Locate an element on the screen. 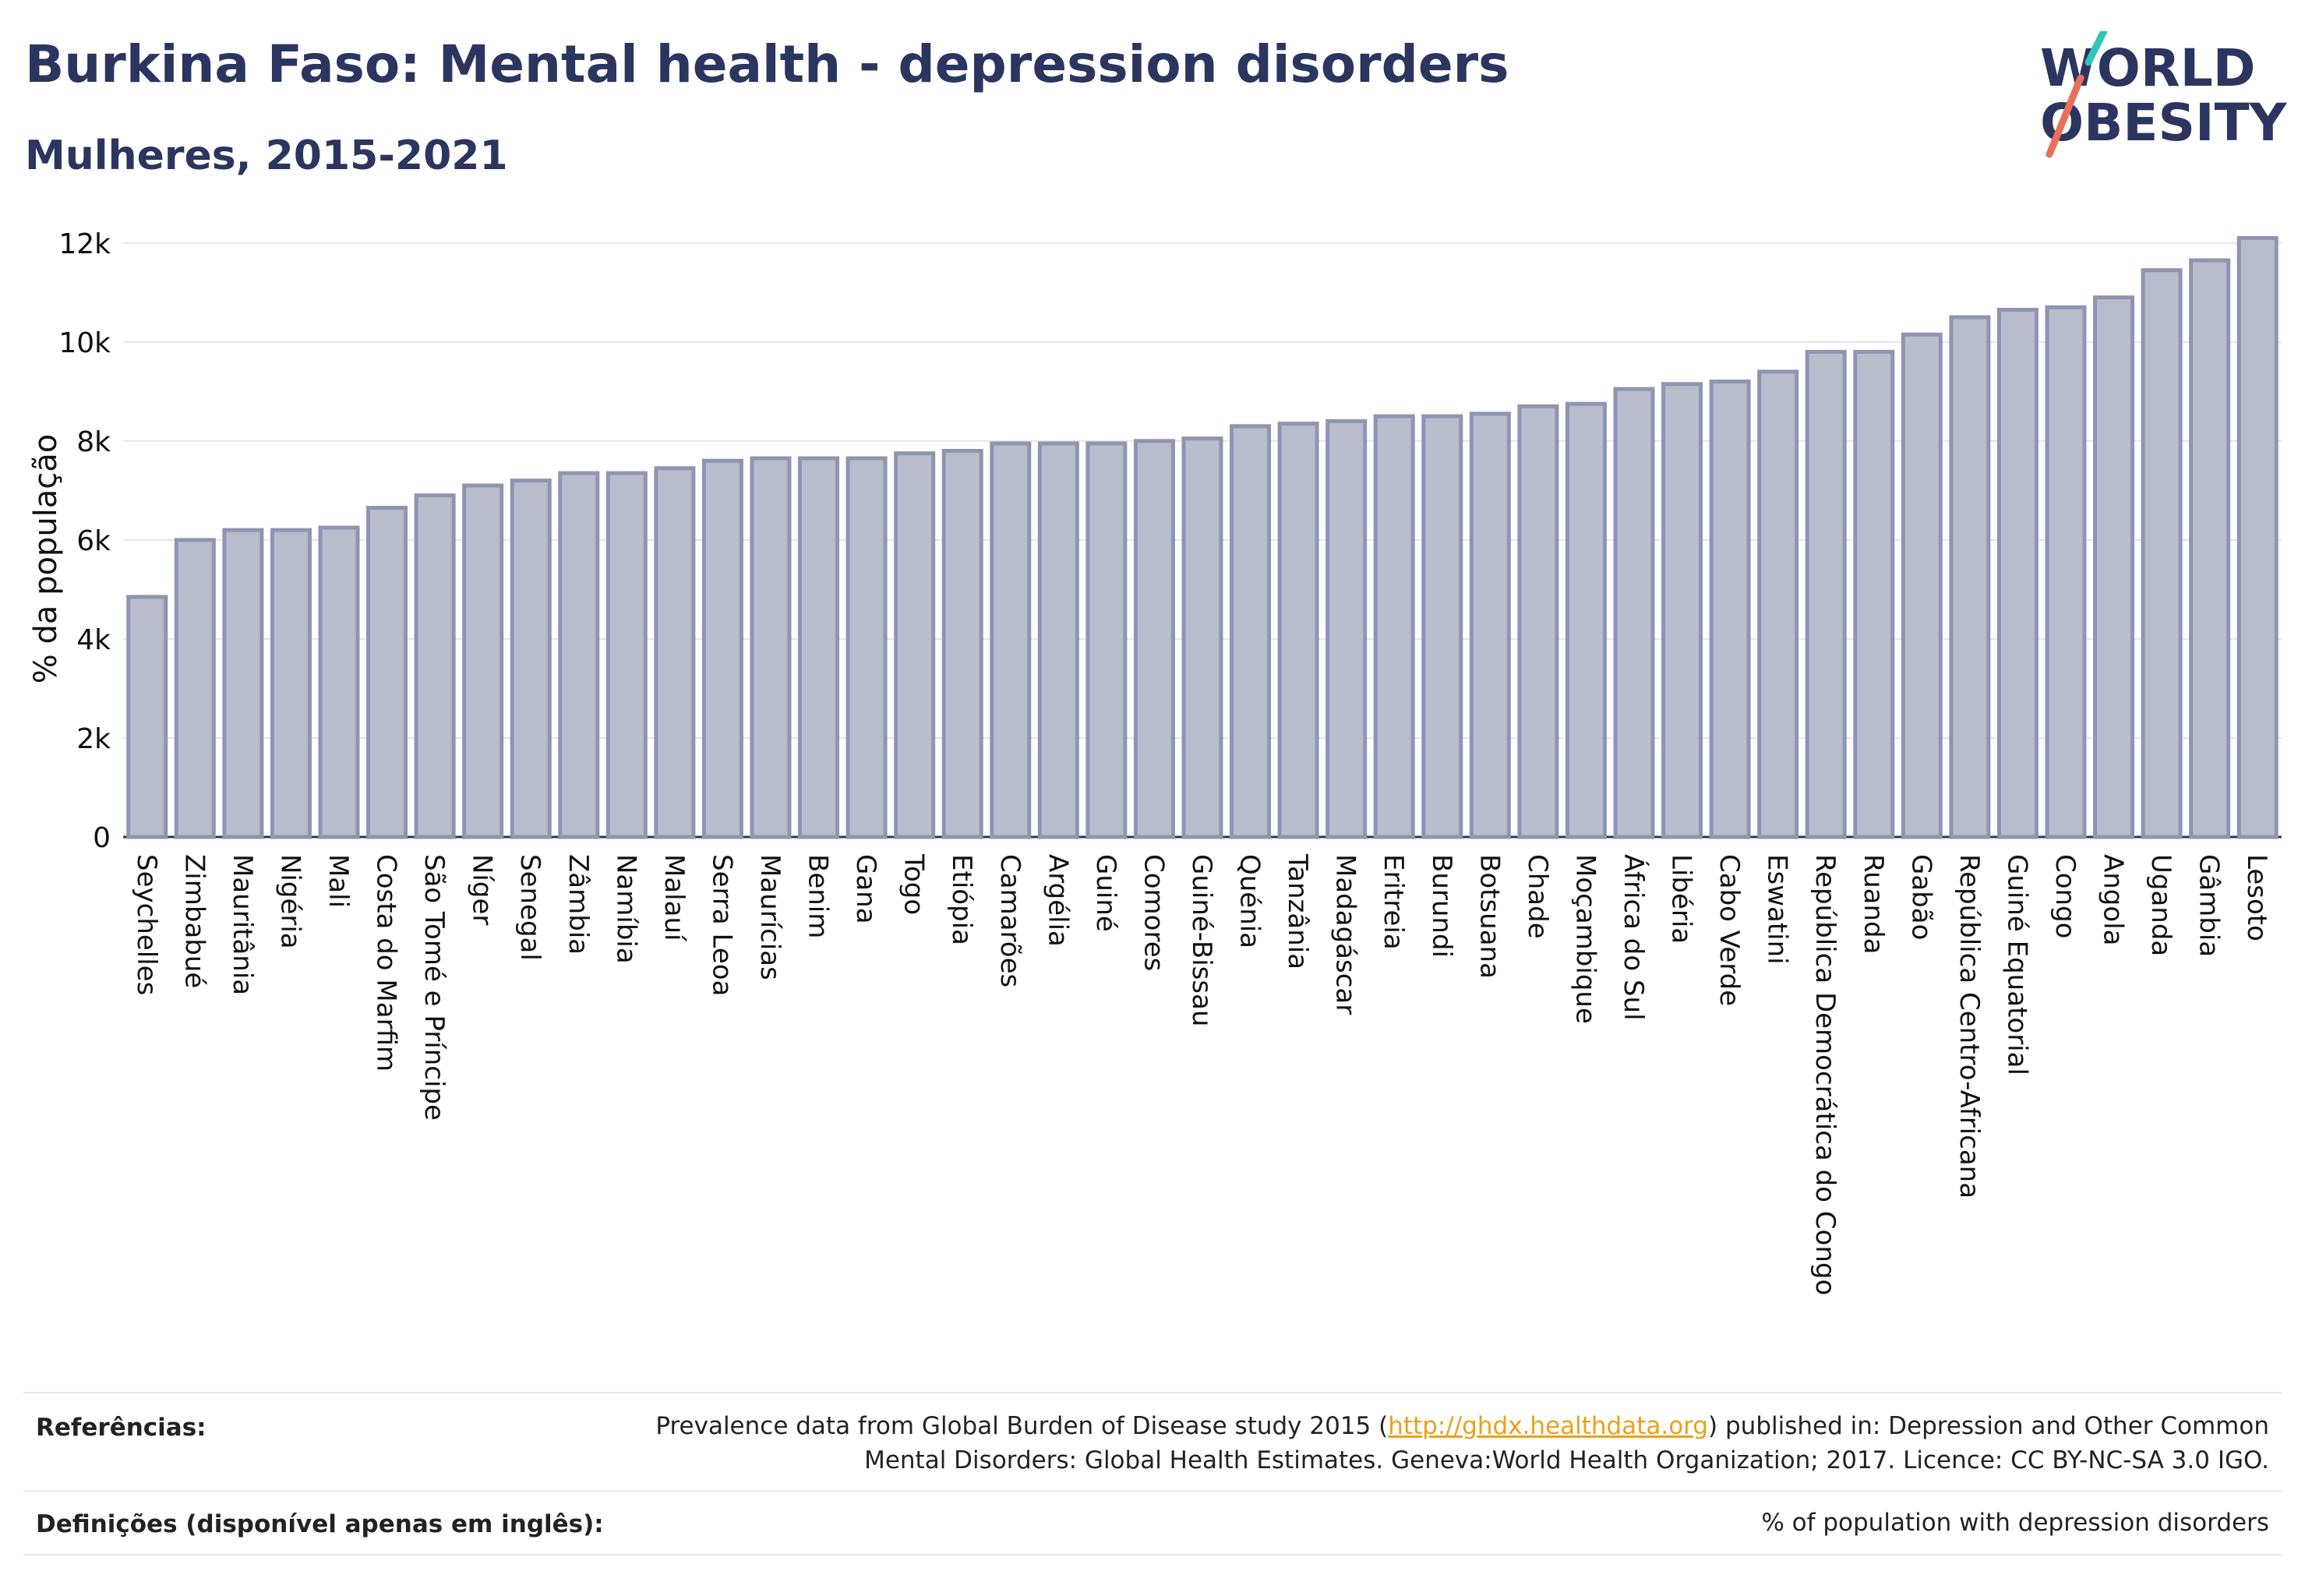 The width and height of the screenshot is (2305, 1596). bar-Eritreia is located at coordinates (1394, 626).